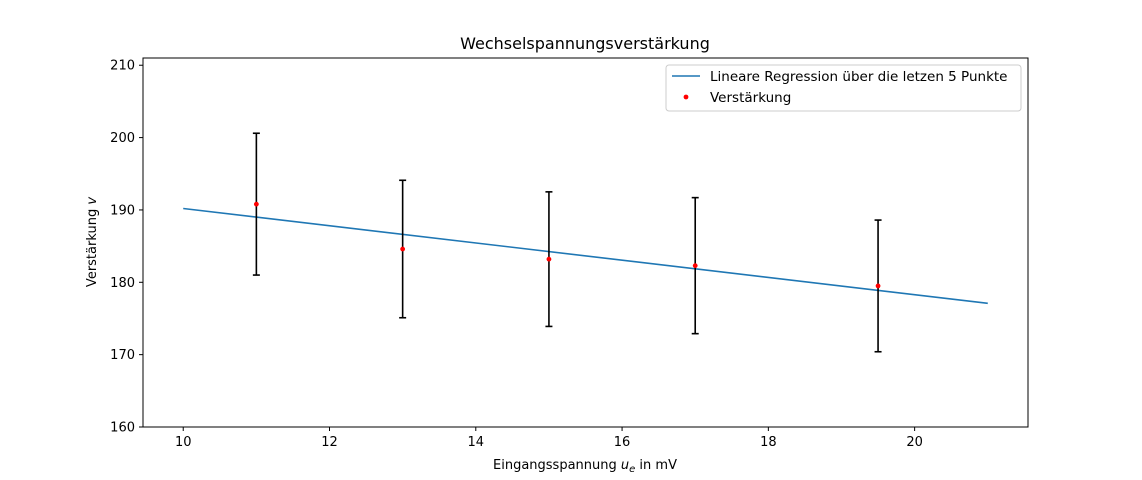 This screenshot has height=480, width=1142. Describe the element at coordinates (768, 442) in the screenshot. I see `x-tick-label: 18` at that location.